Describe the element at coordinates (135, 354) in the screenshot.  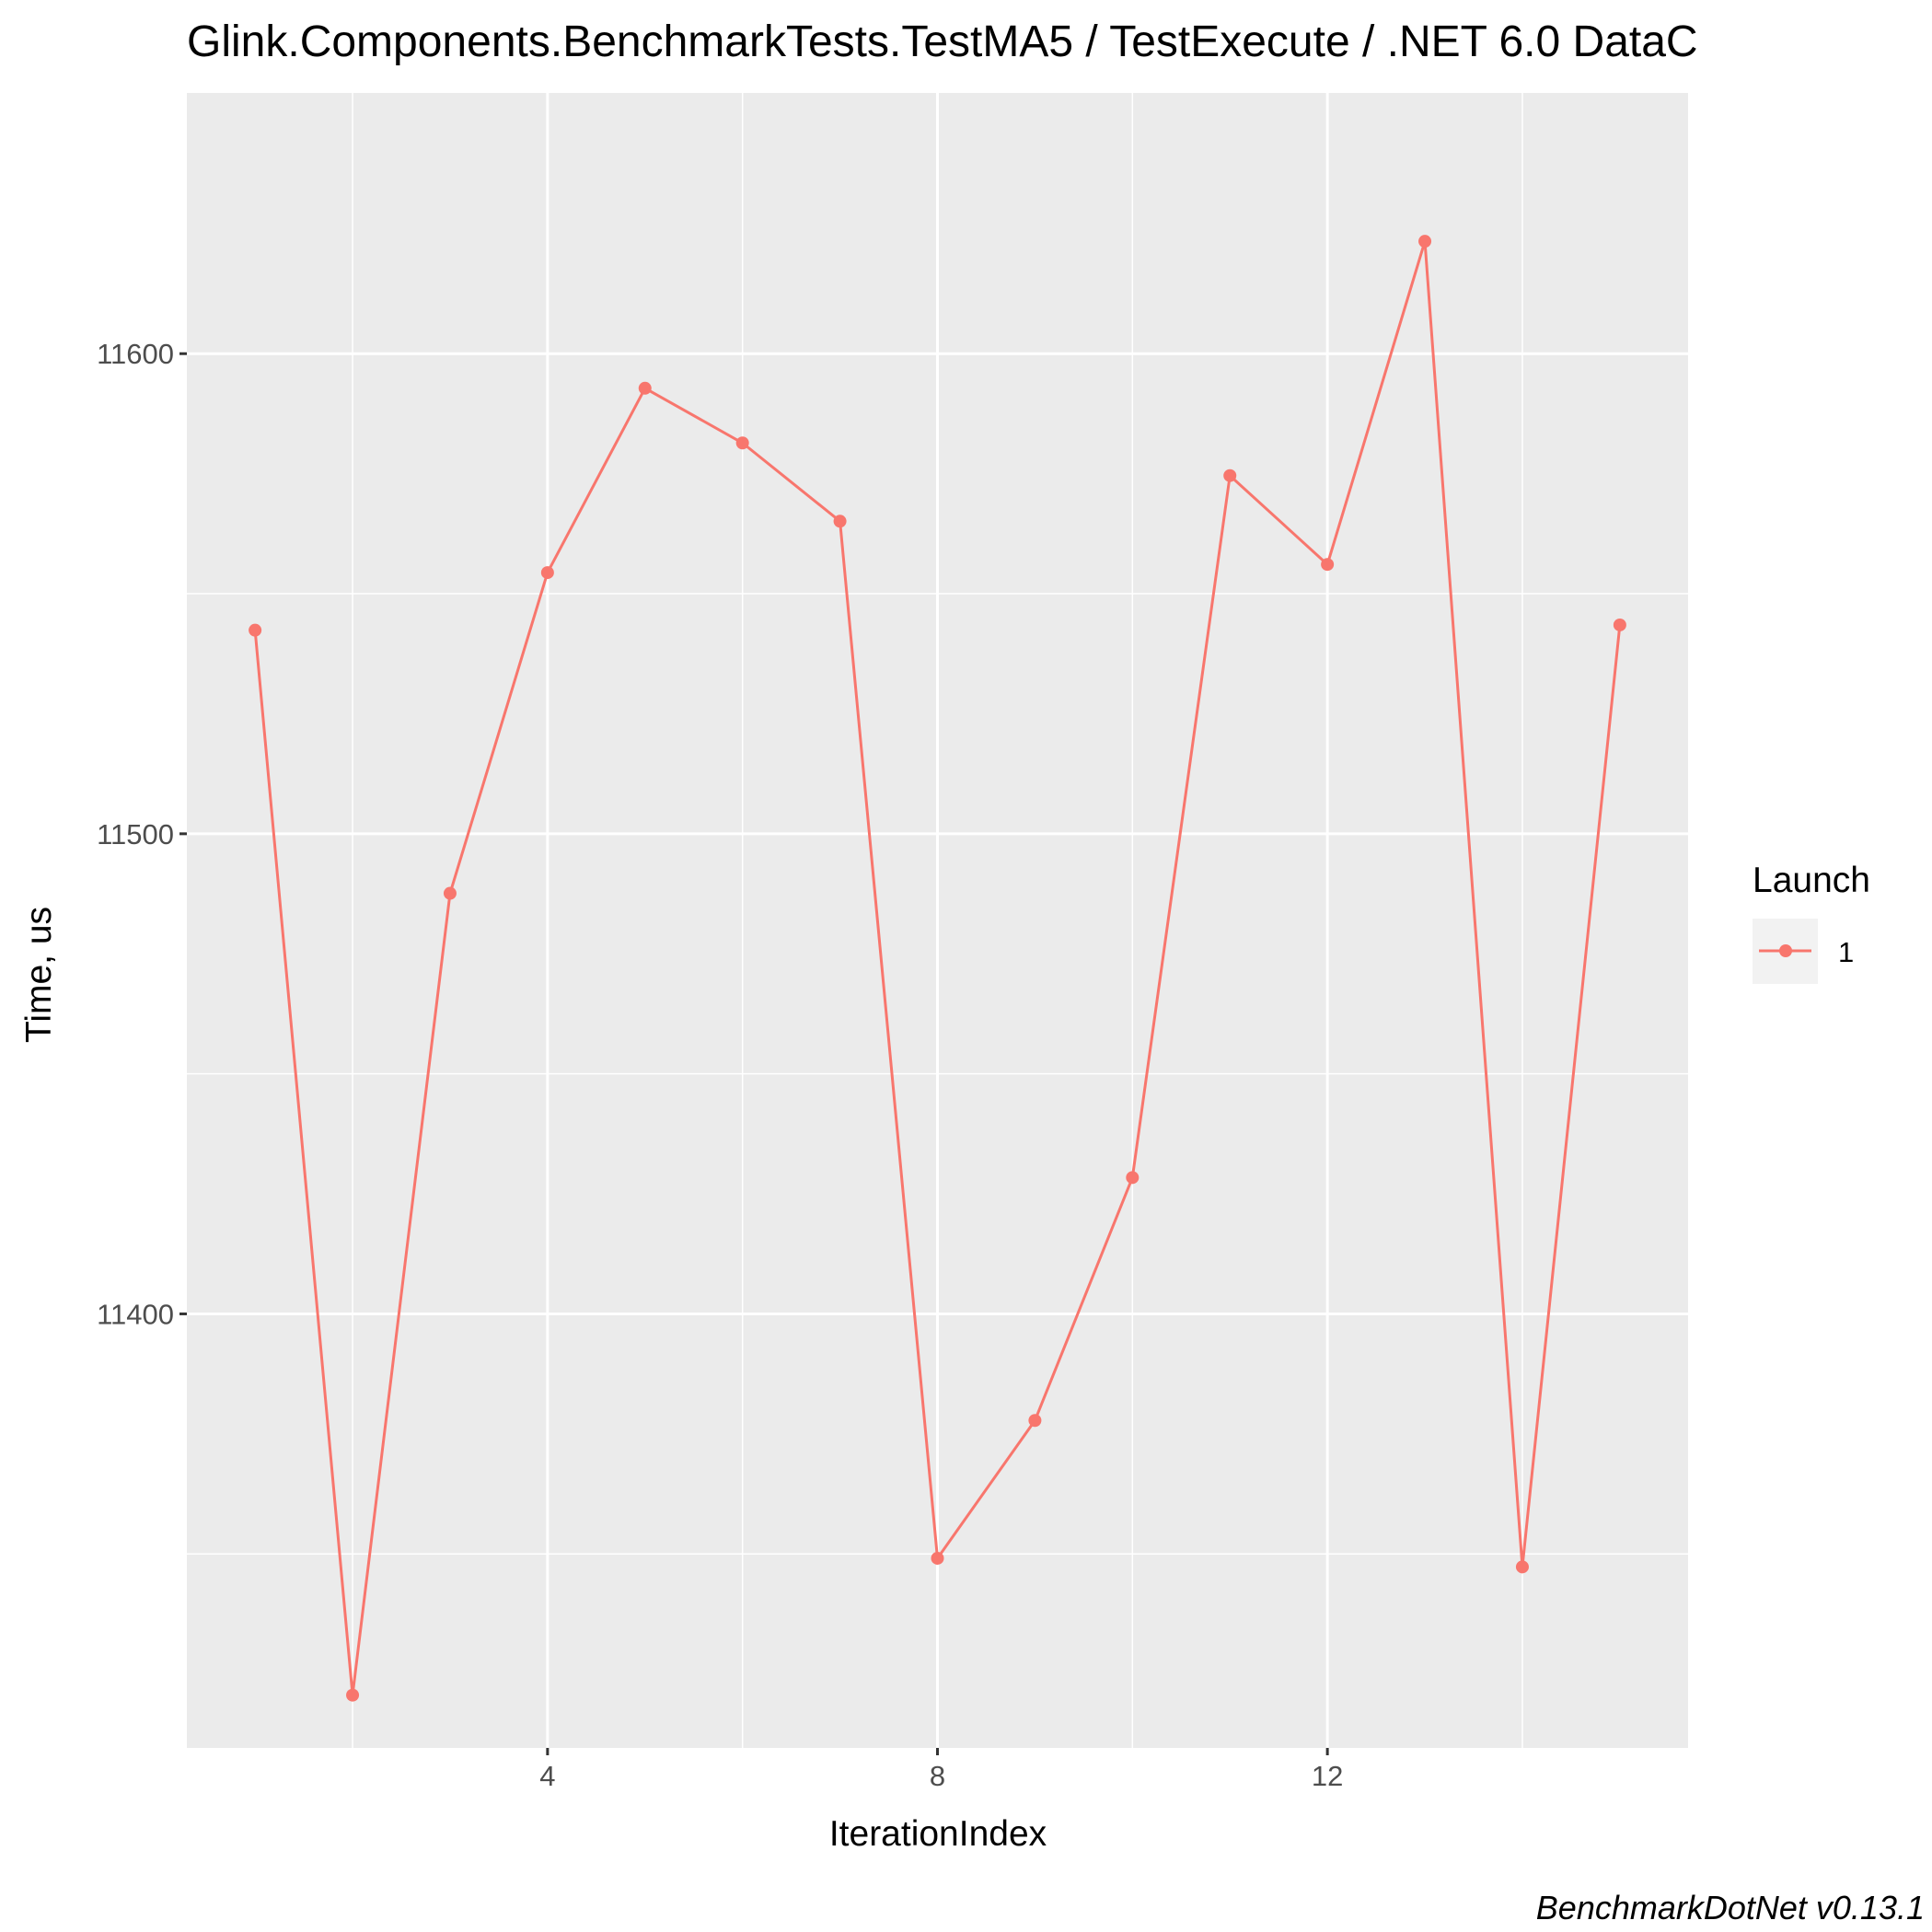
I see `y-tick-label: 11600` at that location.